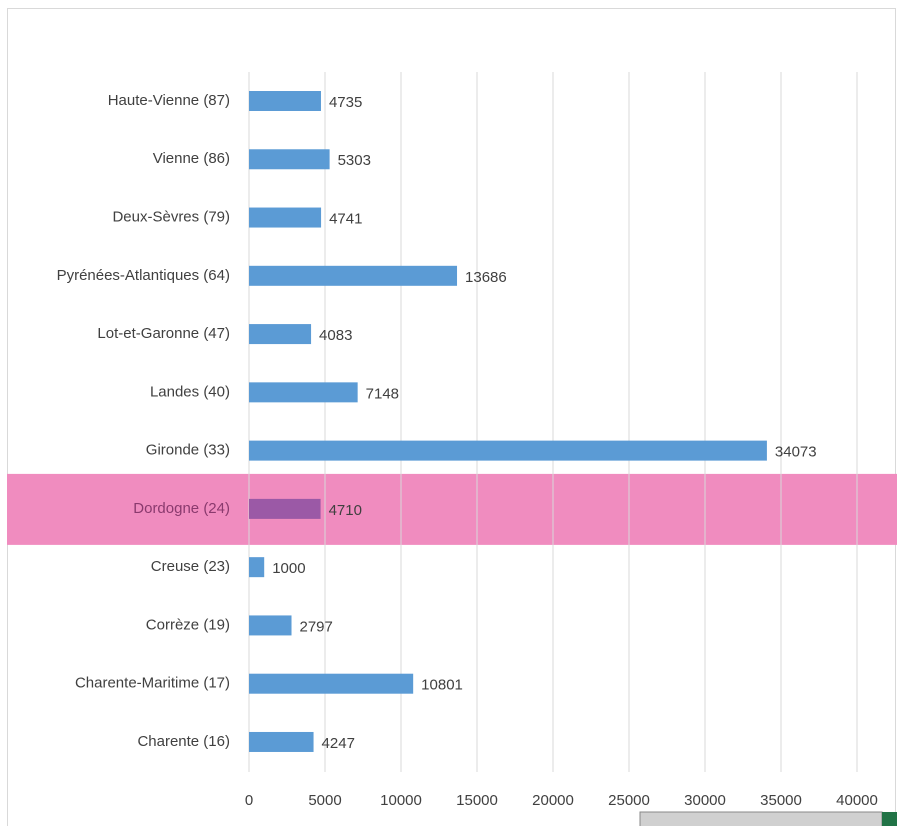 The image size is (897, 826). Describe the element at coordinates (288, 568) in the screenshot. I see `value-label: 1000` at that location.